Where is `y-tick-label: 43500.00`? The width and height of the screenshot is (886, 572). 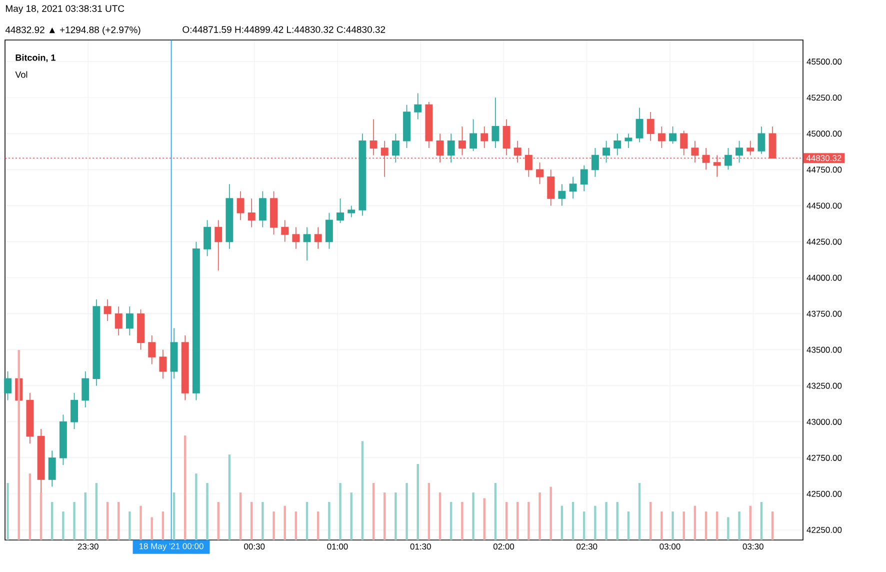
y-tick-label: 43500.00 is located at coordinates (824, 349).